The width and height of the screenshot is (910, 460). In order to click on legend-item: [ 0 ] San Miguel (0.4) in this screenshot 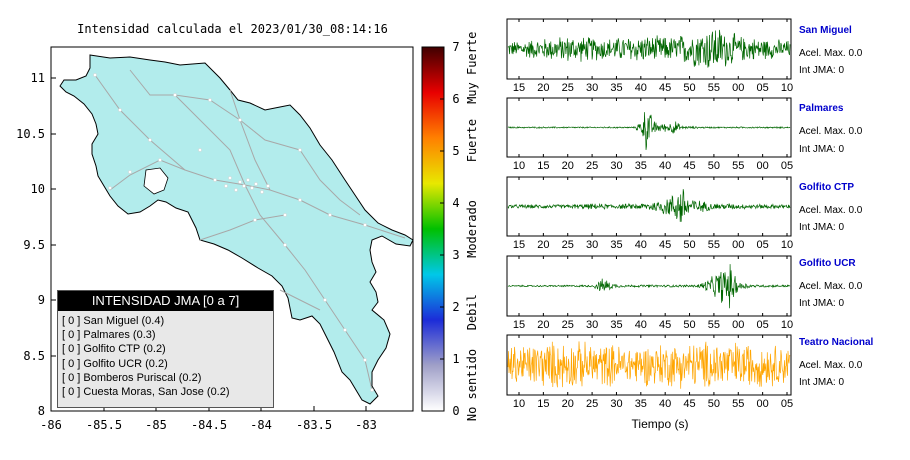, I will do `click(113, 321)`.